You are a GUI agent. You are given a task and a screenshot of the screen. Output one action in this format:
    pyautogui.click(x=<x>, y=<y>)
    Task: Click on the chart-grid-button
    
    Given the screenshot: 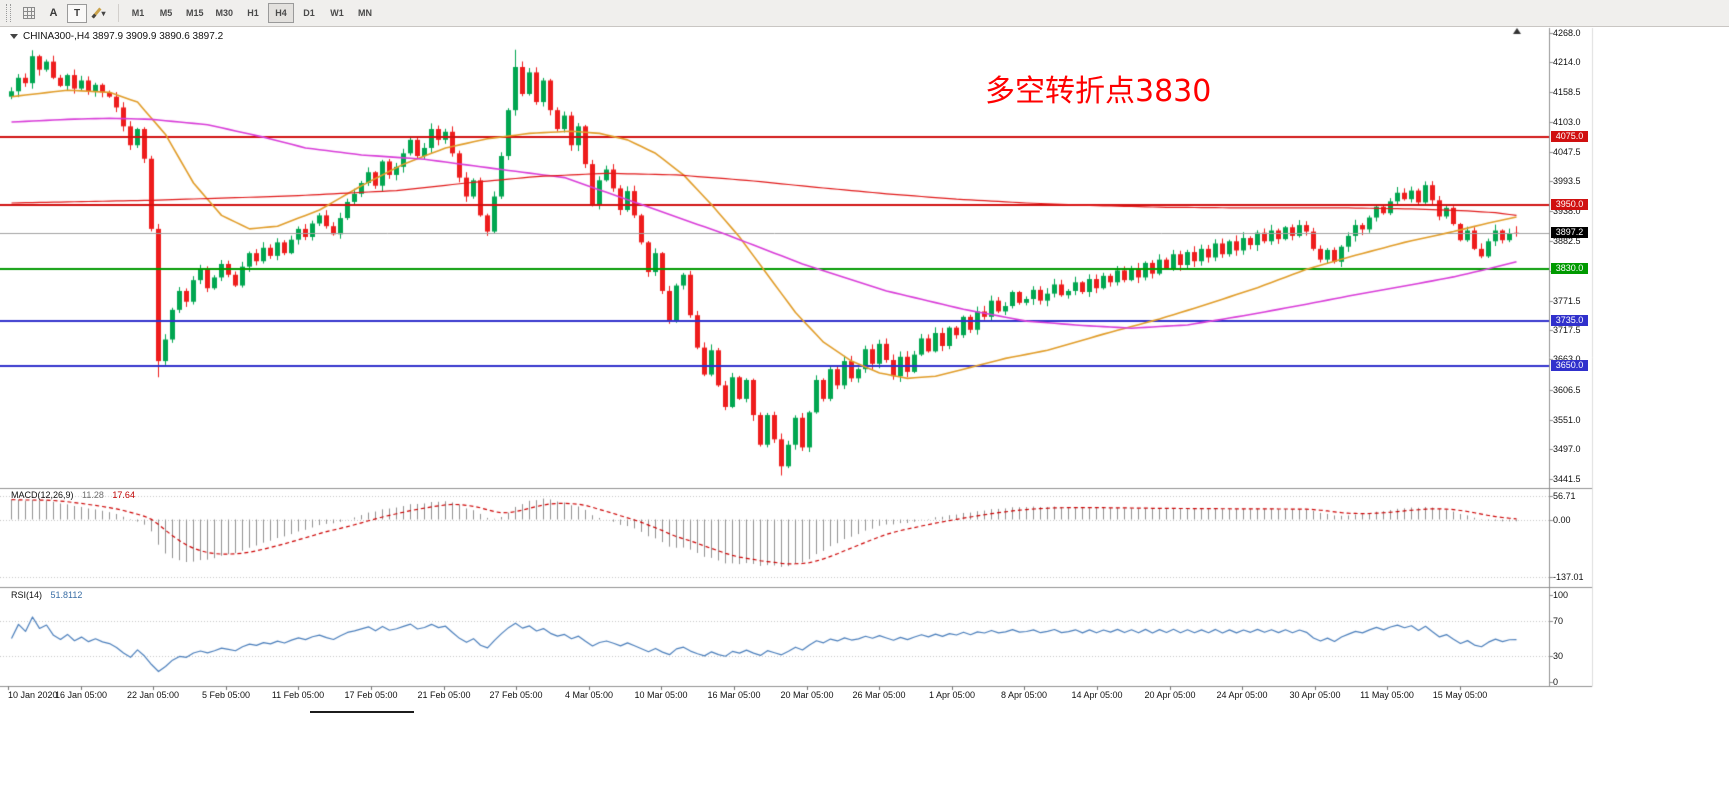 What is the action you would take?
    pyautogui.click(x=28, y=13)
    